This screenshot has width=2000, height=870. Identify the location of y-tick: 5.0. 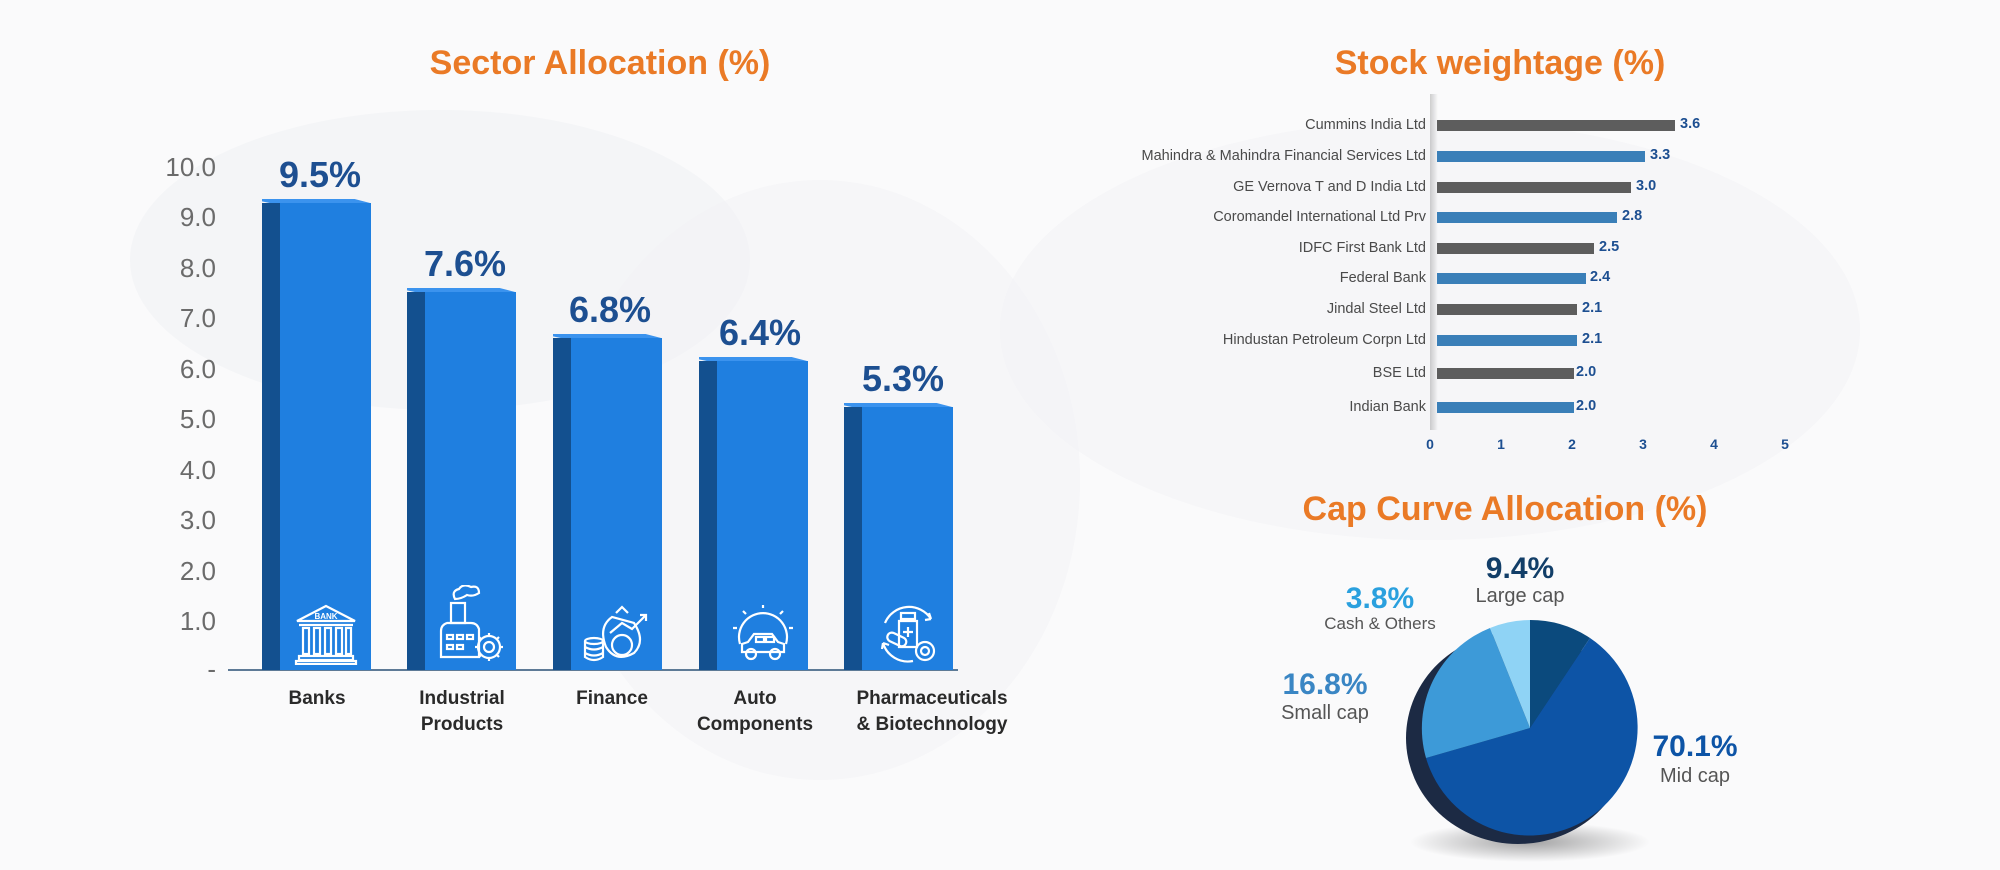
(197, 419).